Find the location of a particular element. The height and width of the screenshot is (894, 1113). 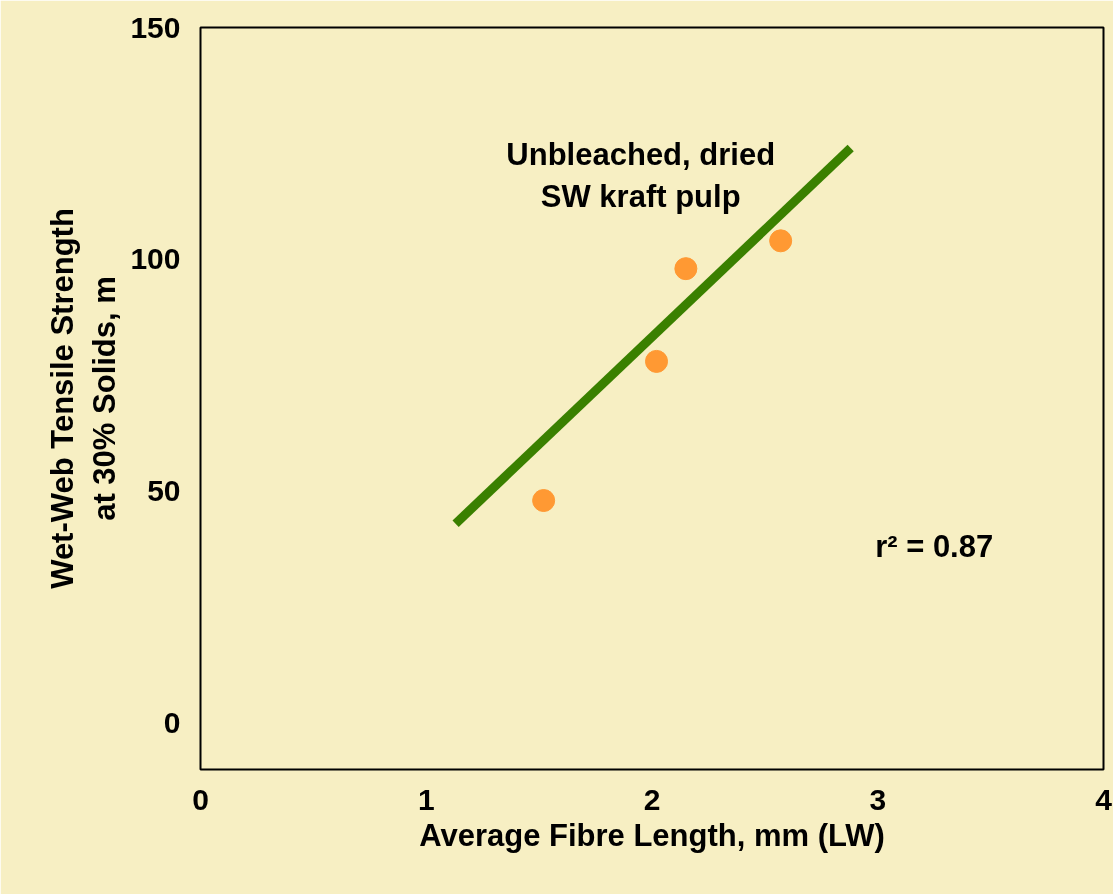

x-tick-label: 3 is located at coordinates (878, 799).